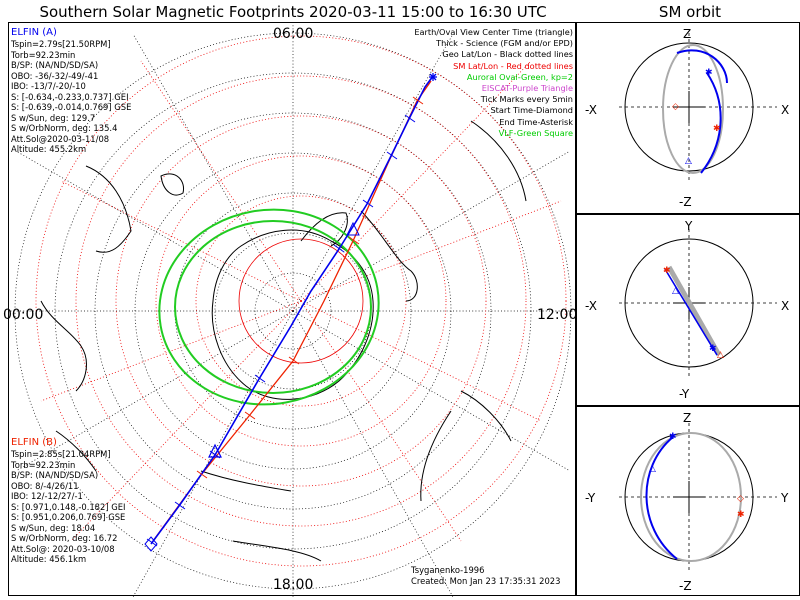 This screenshot has height=600, width=800. What do you see at coordinates (70, 96) in the screenshot?
I see `elfin-a-line: S: [-0.634,-0.233,0.737] GEI` at bounding box center [70, 96].